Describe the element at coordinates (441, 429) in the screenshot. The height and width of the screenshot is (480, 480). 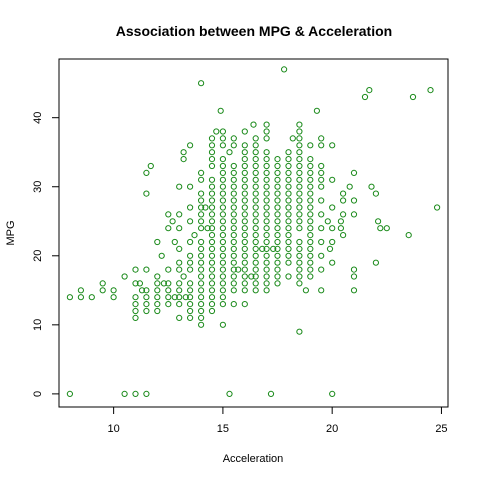
I see `x-tick-label: 25` at that location.